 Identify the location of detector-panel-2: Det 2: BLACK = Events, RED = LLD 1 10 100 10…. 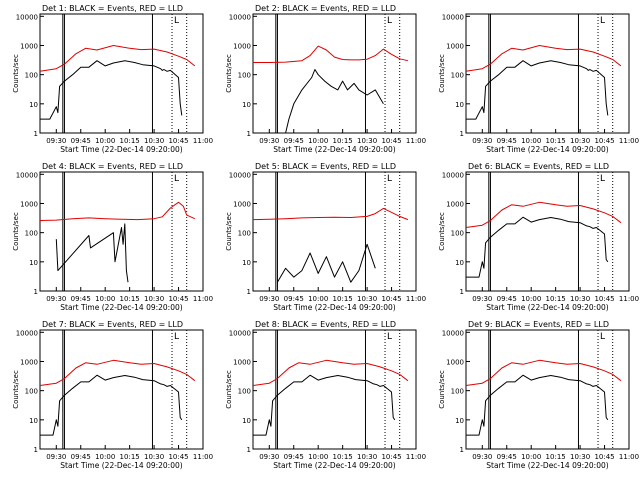
(325, 79).